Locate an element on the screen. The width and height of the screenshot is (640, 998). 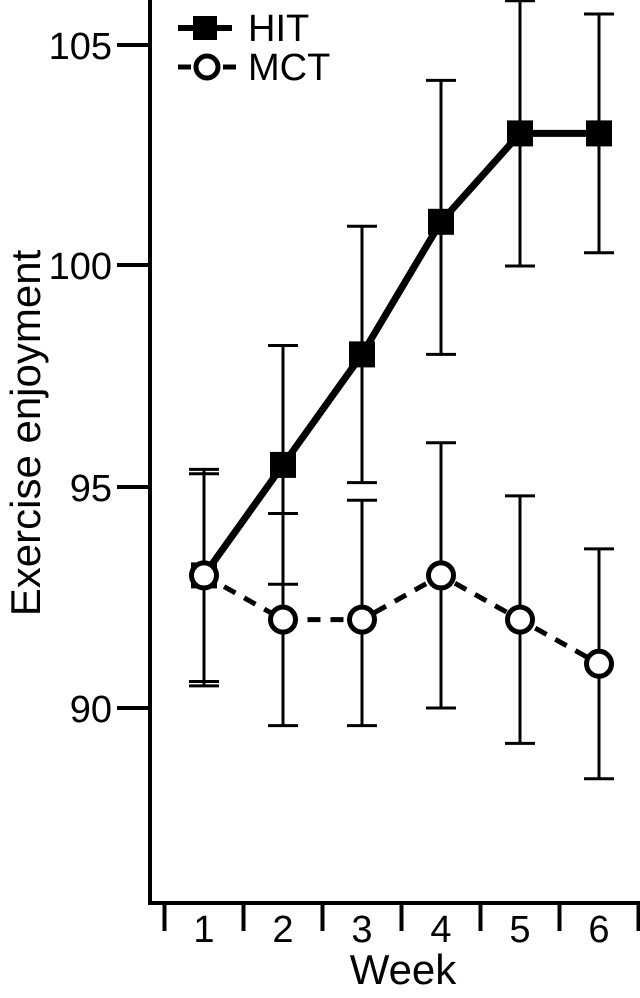
legend-mct-label: MCT is located at coordinates (289, 68).